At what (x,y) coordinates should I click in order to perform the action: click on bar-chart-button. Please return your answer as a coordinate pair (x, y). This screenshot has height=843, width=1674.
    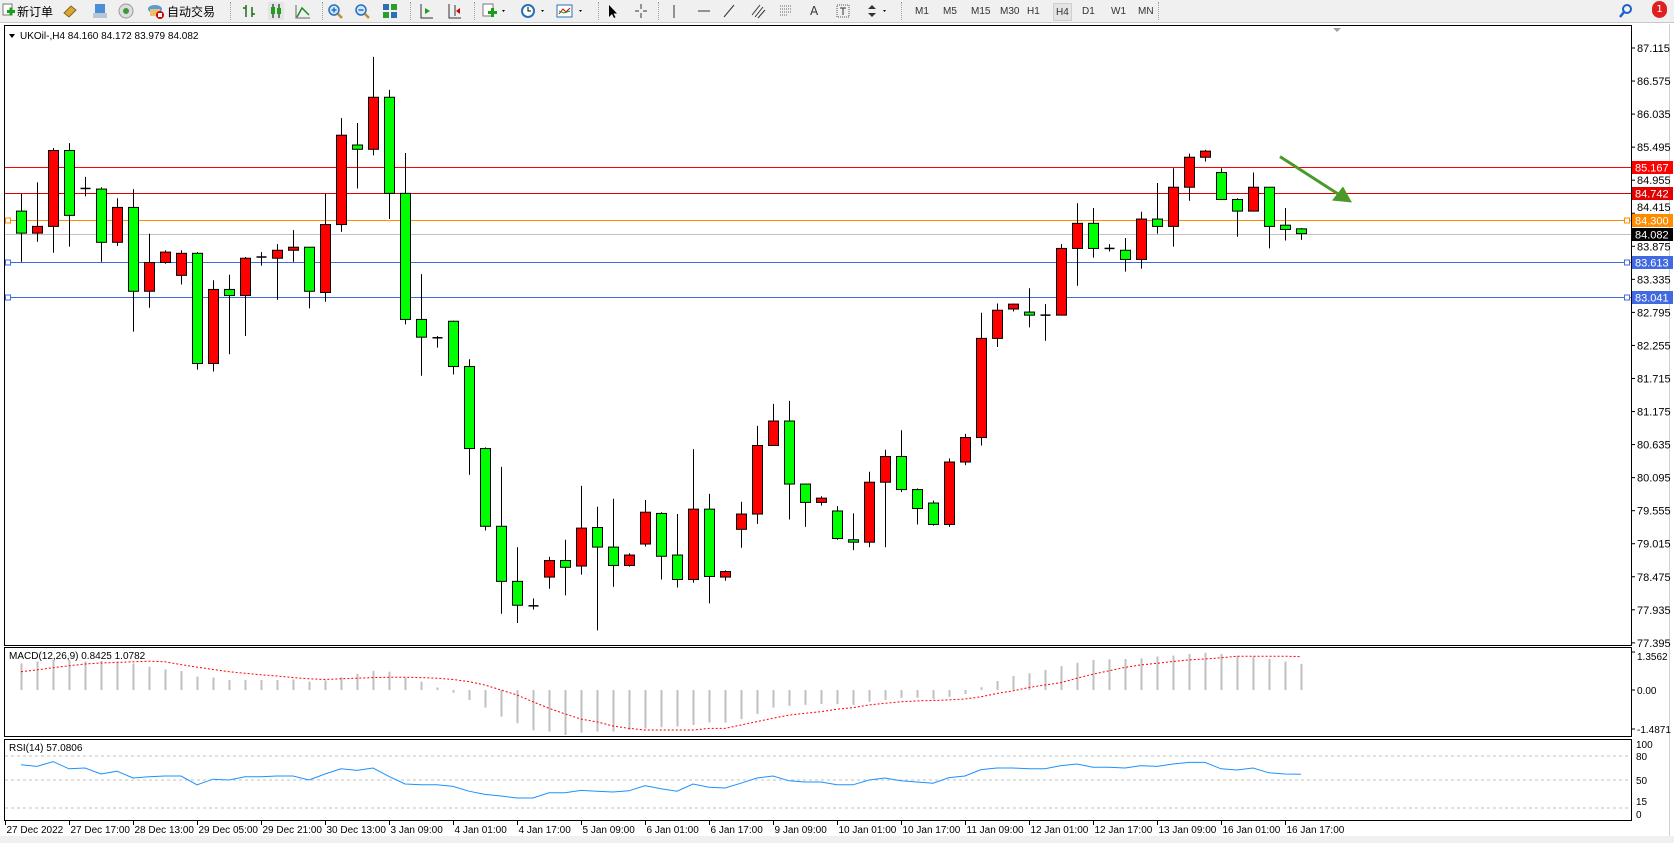
    Looking at the image, I should click on (249, 11).